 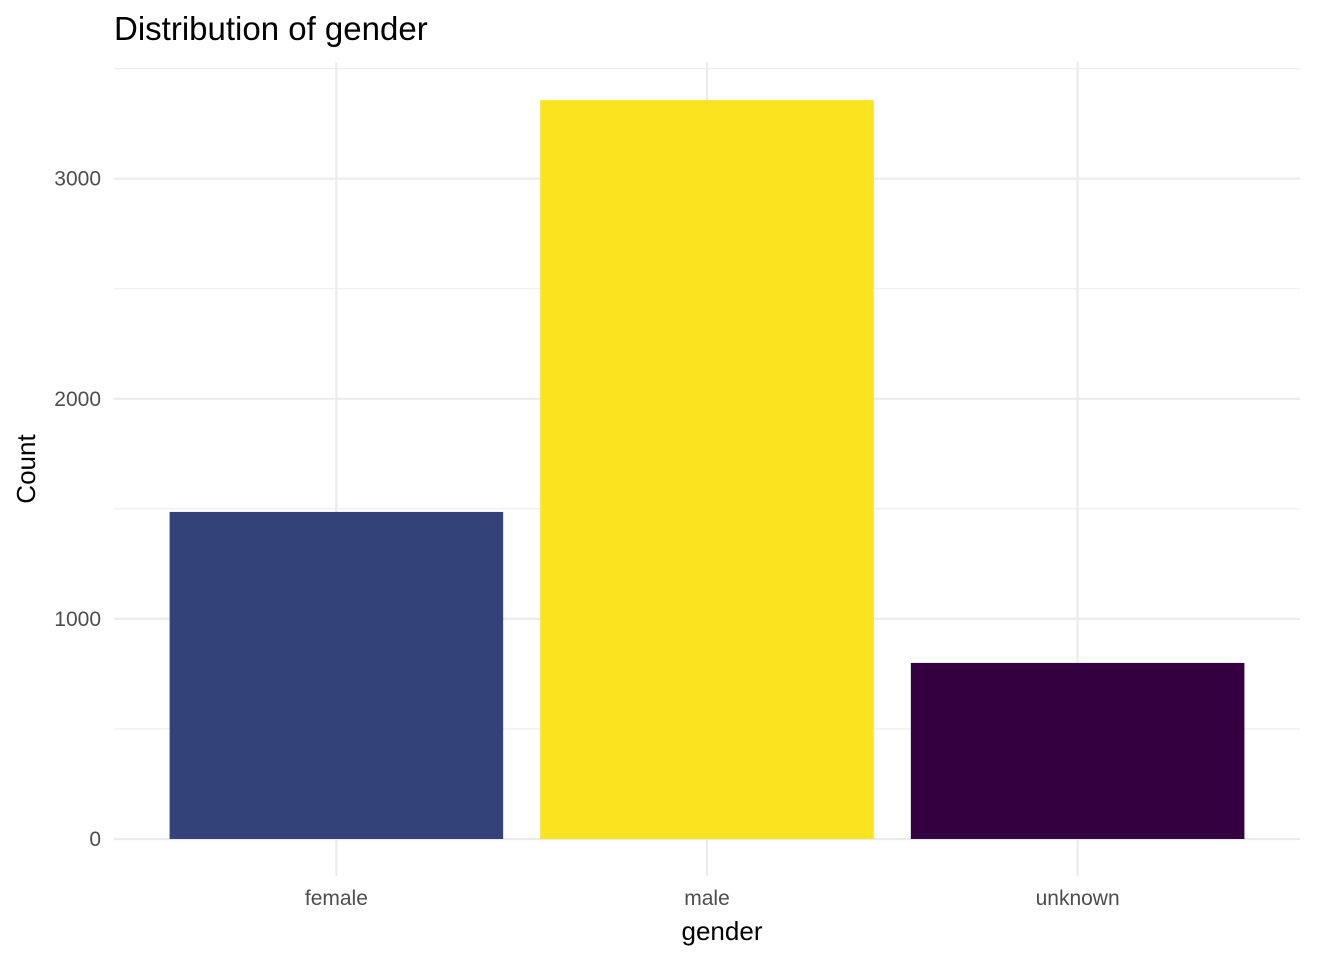 What do you see at coordinates (1078, 898) in the screenshot?
I see `x-tick-label: unknown` at bounding box center [1078, 898].